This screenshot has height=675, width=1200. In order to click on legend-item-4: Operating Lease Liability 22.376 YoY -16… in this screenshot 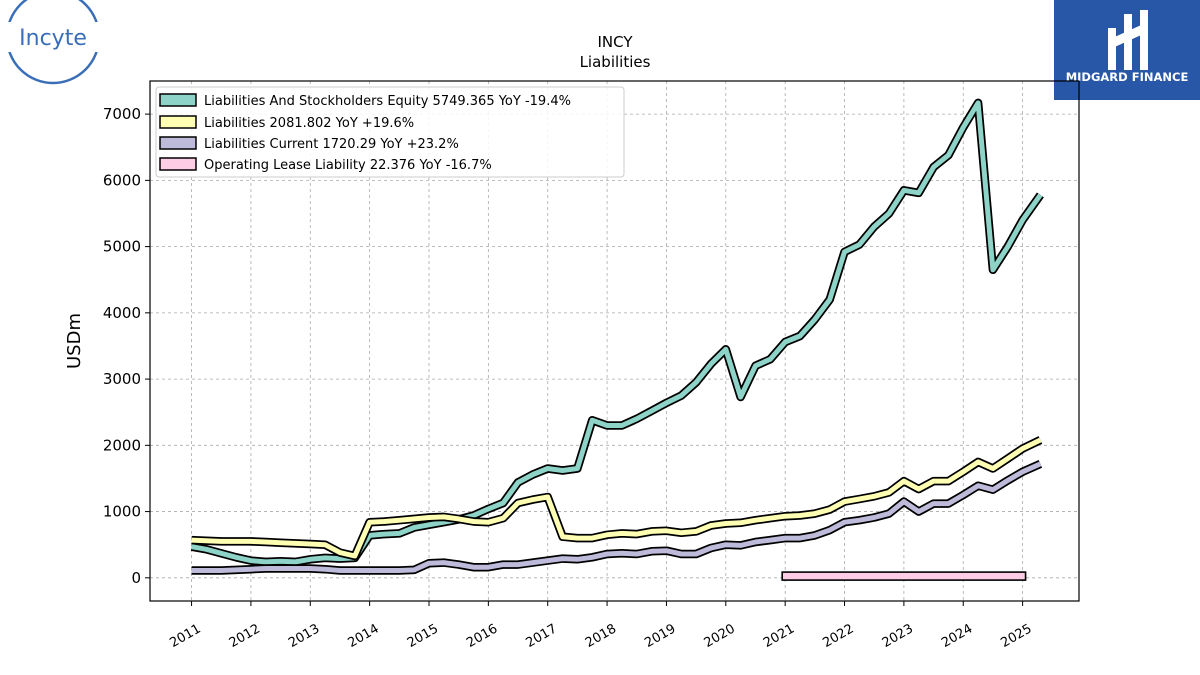, I will do `click(325, 165)`.